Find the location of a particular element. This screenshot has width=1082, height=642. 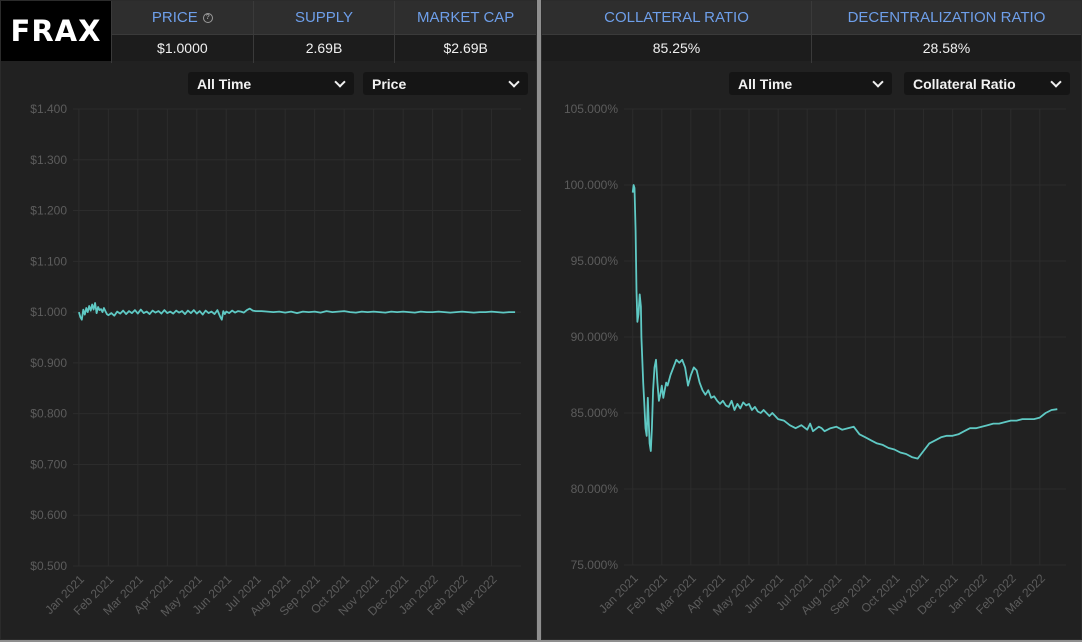

y-tick-label: $1.000 is located at coordinates (48, 312).